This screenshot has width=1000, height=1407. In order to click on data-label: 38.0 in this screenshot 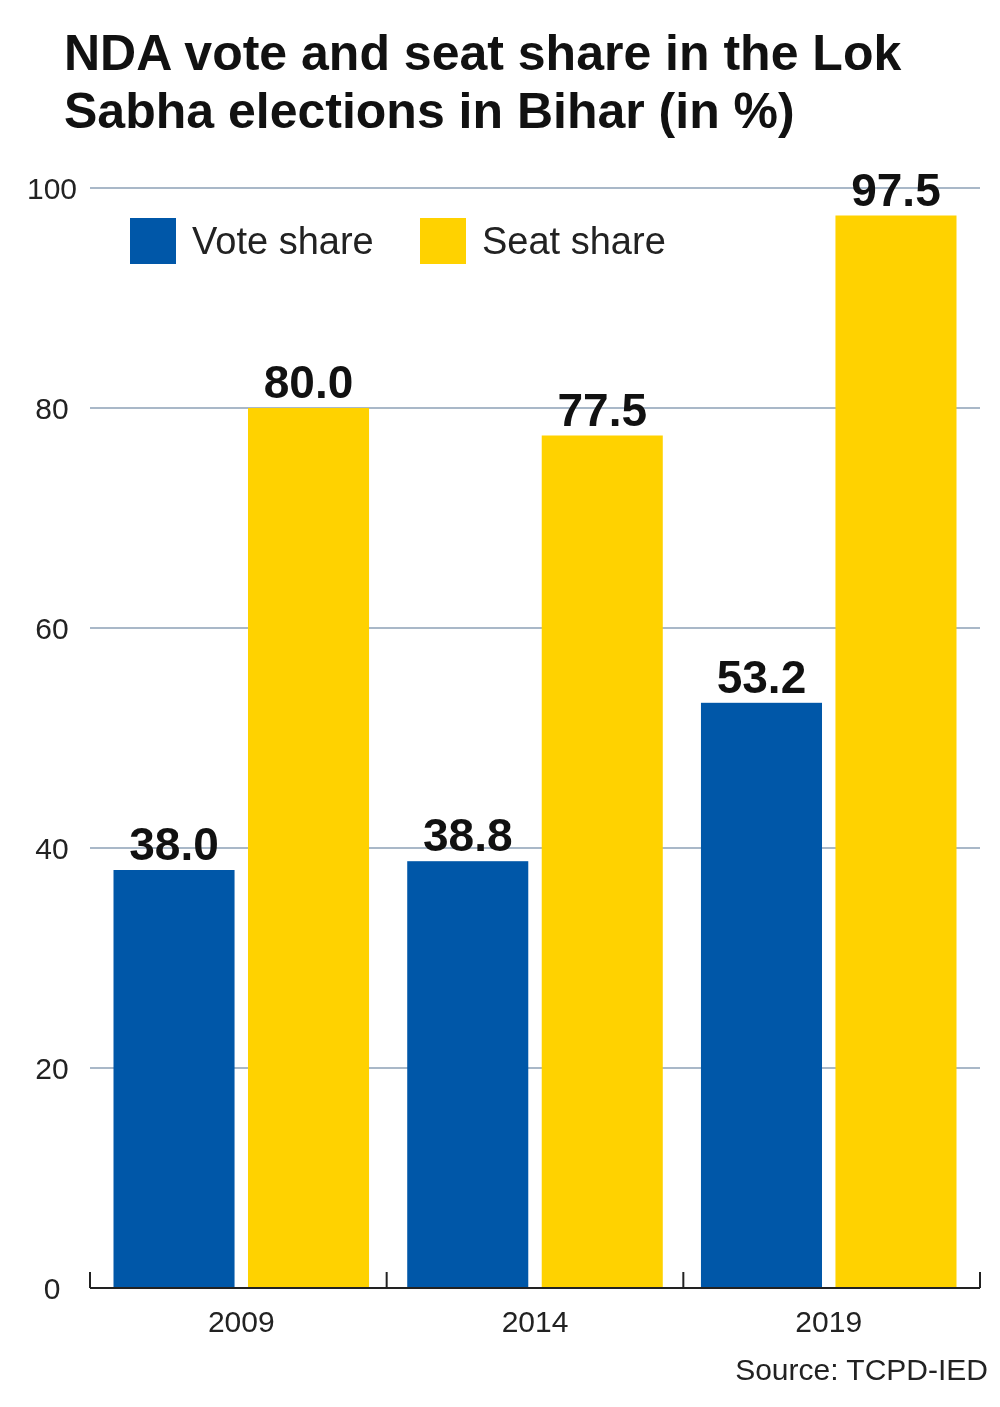, I will do `click(174, 844)`.